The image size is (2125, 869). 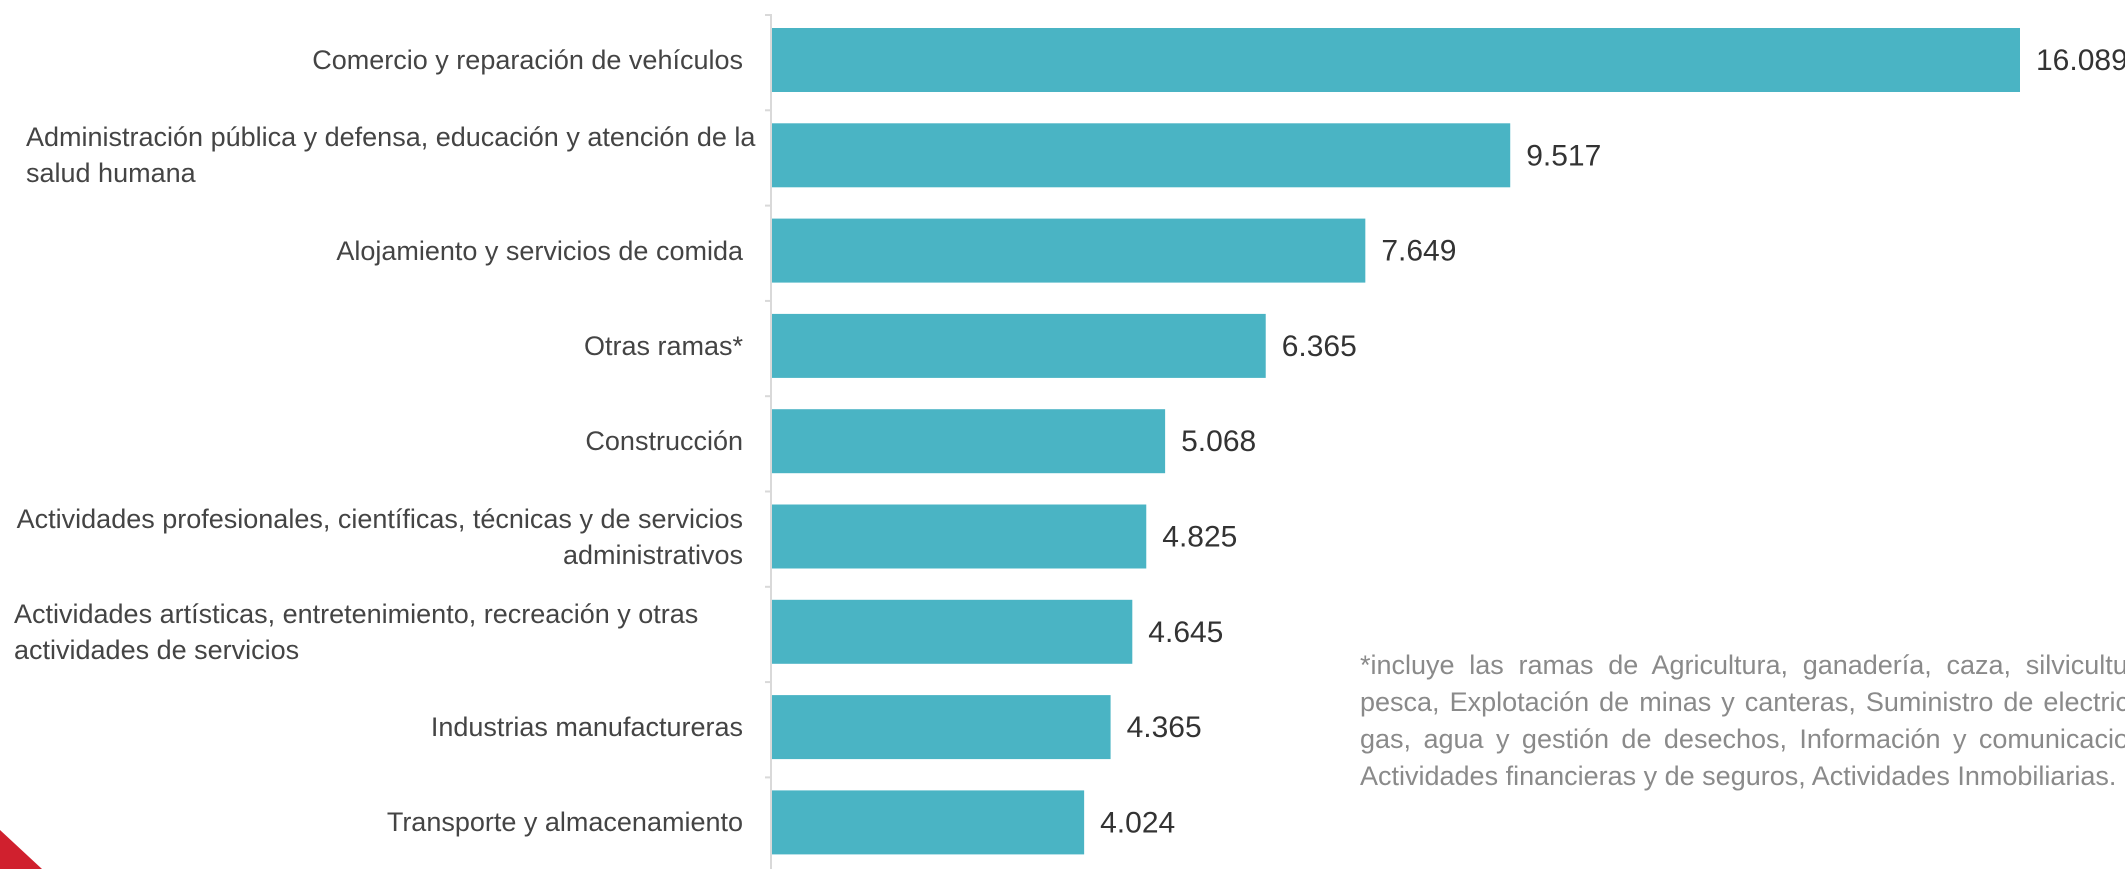 I want to click on data-label: 6.365, so click(x=1319, y=346).